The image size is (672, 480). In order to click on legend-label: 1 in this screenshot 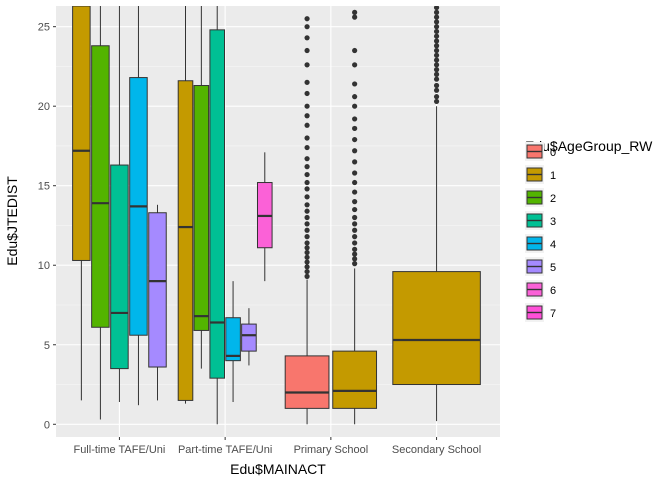, I will do `click(553, 176)`.